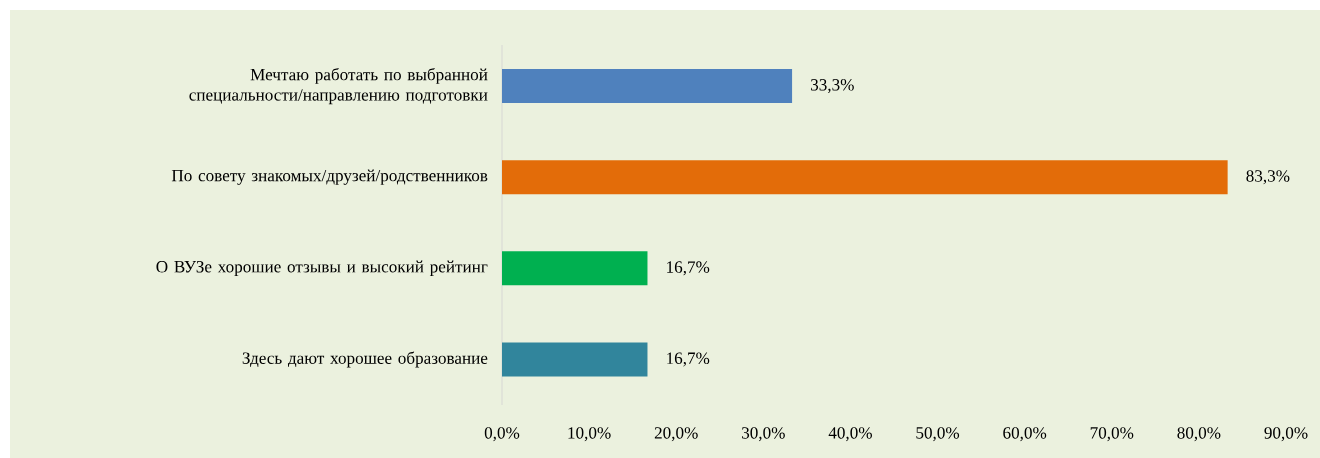 Image resolution: width=1320 pixels, height=458 pixels. What do you see at coordinates (1286, 434) in the screenshot?
I see `x-tick-label: 90,0%` at bounding box center [1286, 434].